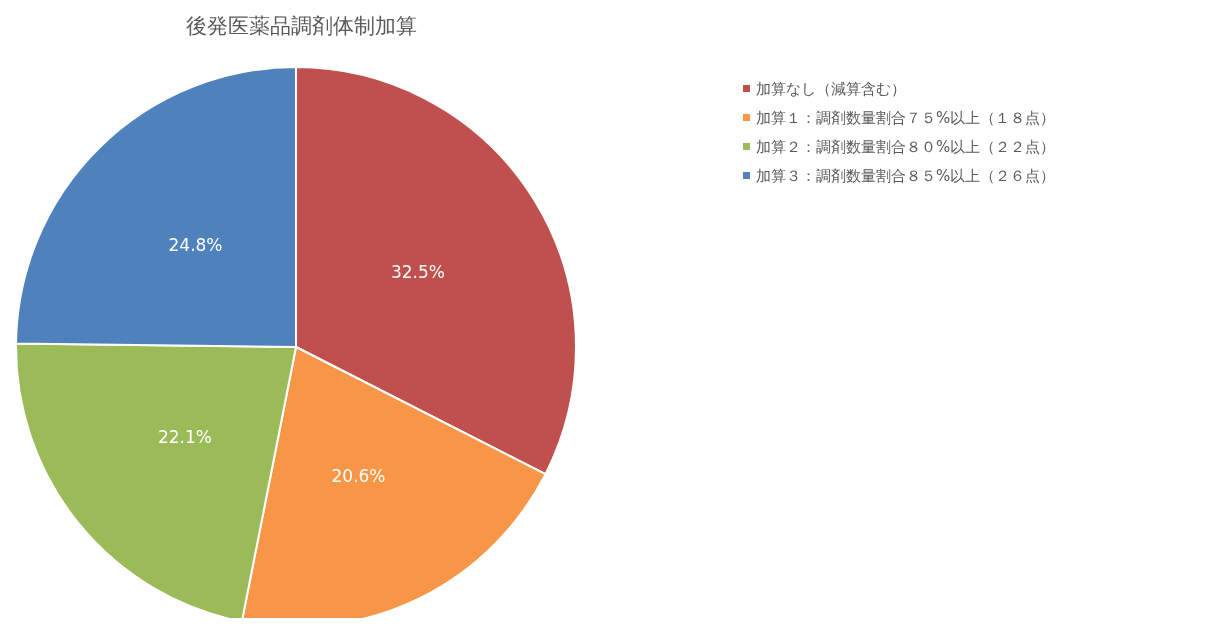 This screenshot has height=626, width=1207. What do you see at coordinates (358, 475) in the screenshot?
I see `data-label: 20.6%` at bounding box center [358, 475].